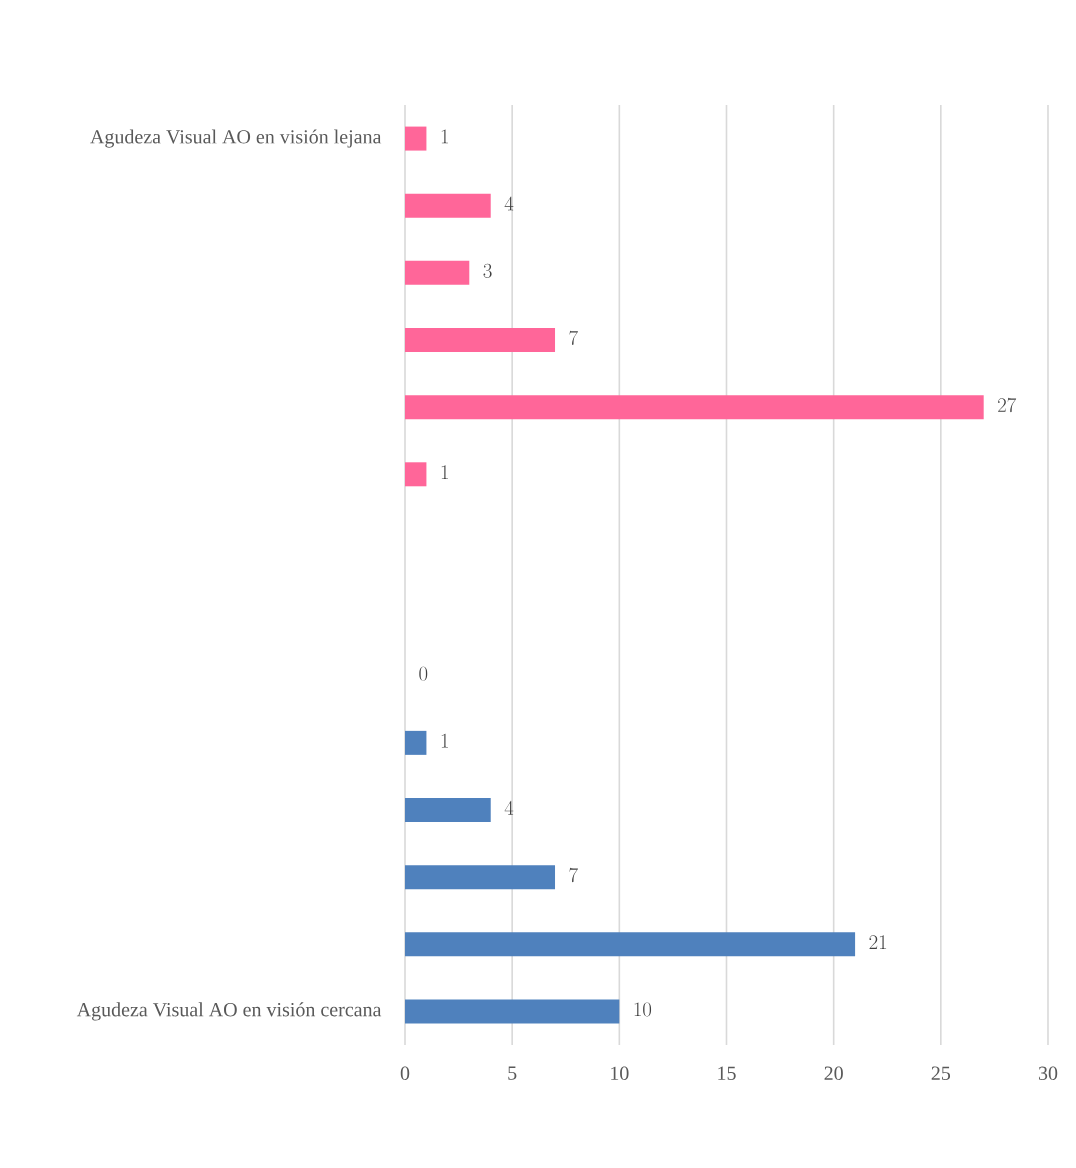 The image size is (1076, 1168). Describe the element at coordinates (1007, 405) in the screenshot. I see `data-label: 27` at that location.